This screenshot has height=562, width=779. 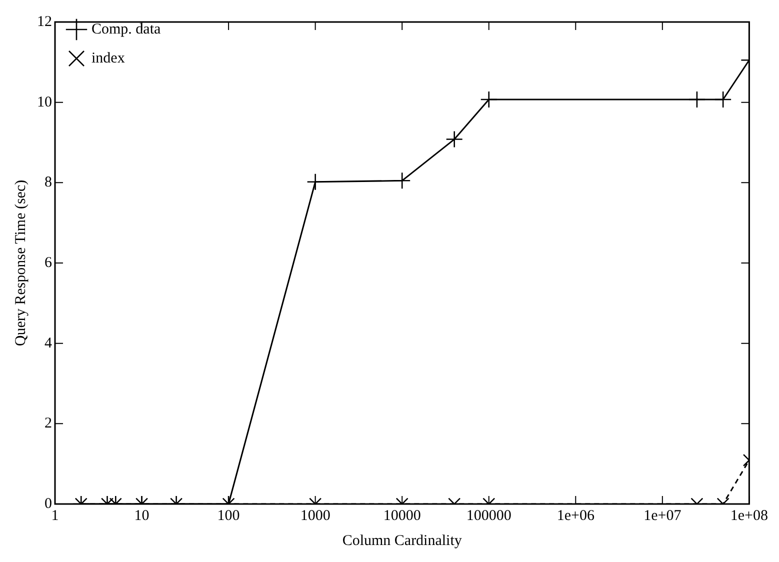 I want to click on y-tick-label: 6, so click(x=48, y=262).